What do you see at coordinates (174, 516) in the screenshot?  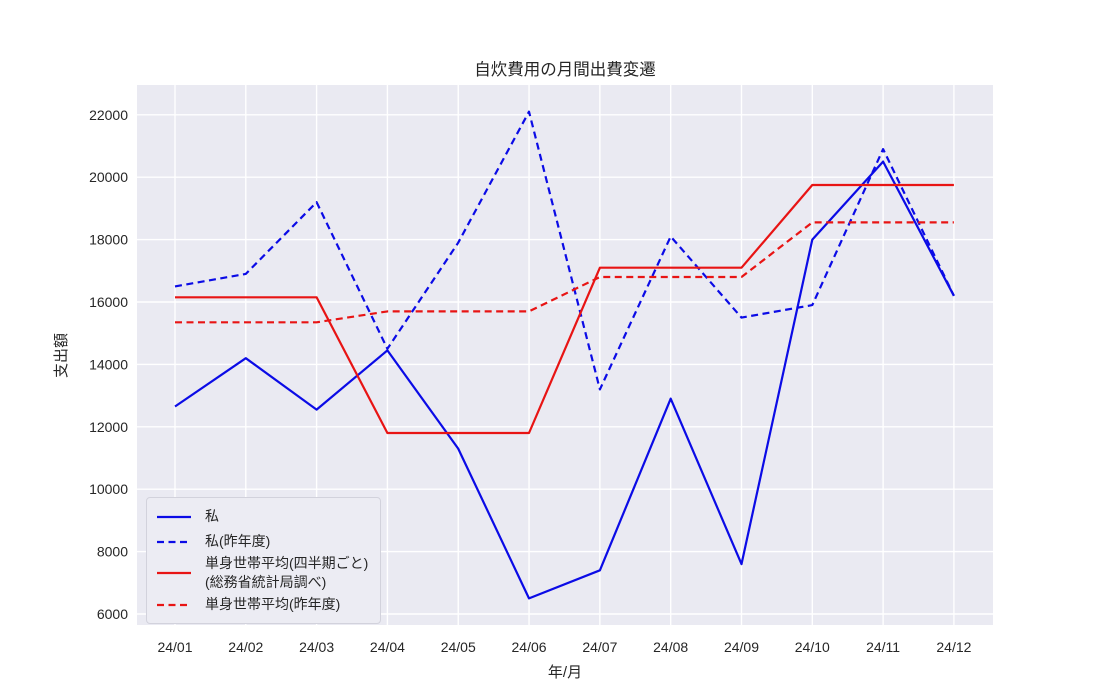 I see `legend-line-sample-solid-blue` at bounding box center [174, 516].